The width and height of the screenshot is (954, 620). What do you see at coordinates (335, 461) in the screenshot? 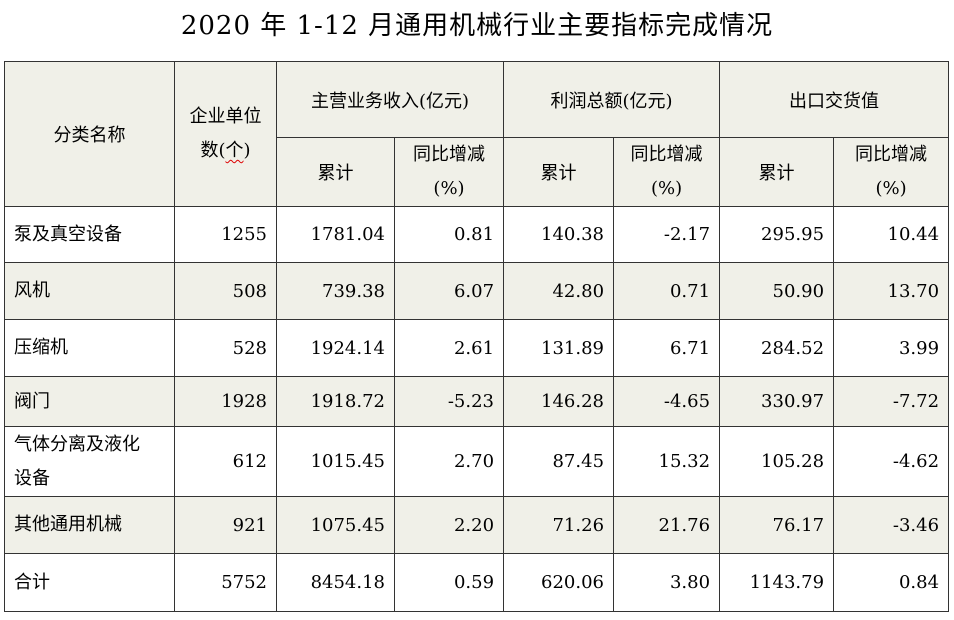
I see `cell-revenue: 1015.45` at bounding box center [335, 461].